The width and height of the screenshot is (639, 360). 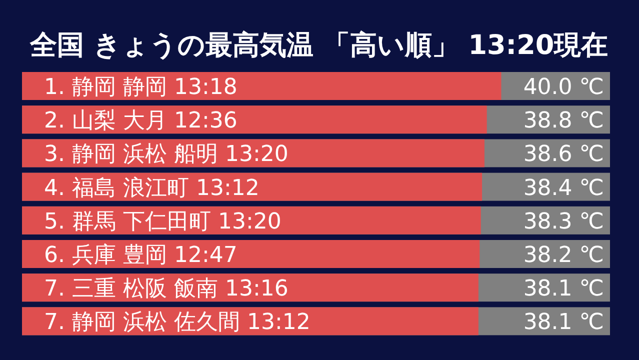 I want to click on data-label: 38.8 ℃, so click(x=563, y=121).